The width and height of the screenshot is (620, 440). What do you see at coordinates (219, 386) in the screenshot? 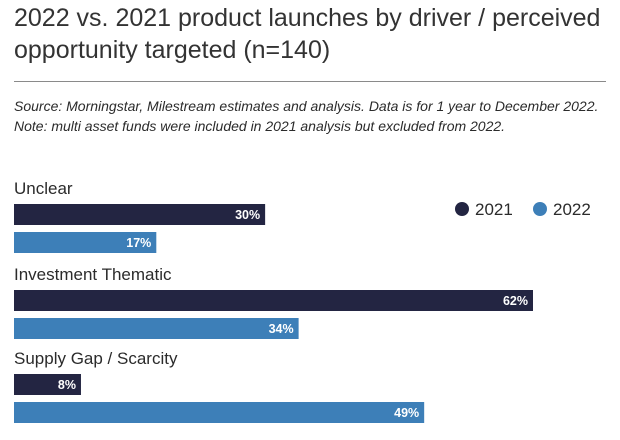
I see `bar-group: Supply Gap / Scarcity 8% 49%` at bounding box center [219, 386].